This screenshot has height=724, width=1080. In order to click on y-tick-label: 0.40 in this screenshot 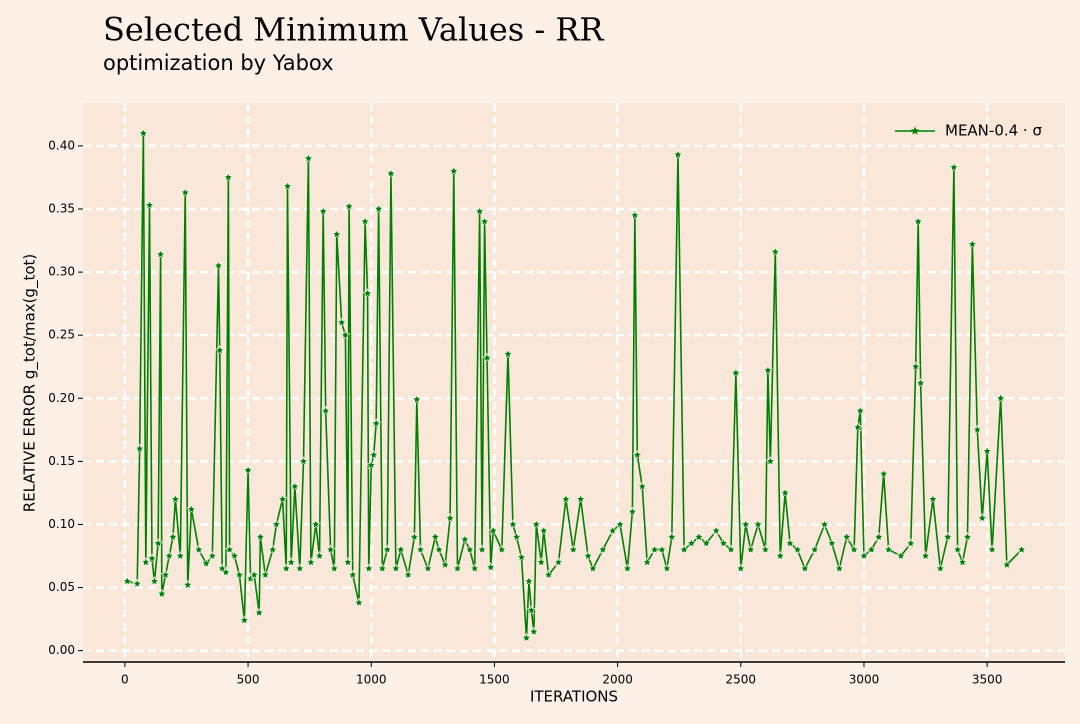, I will do `click(61, 145)`.